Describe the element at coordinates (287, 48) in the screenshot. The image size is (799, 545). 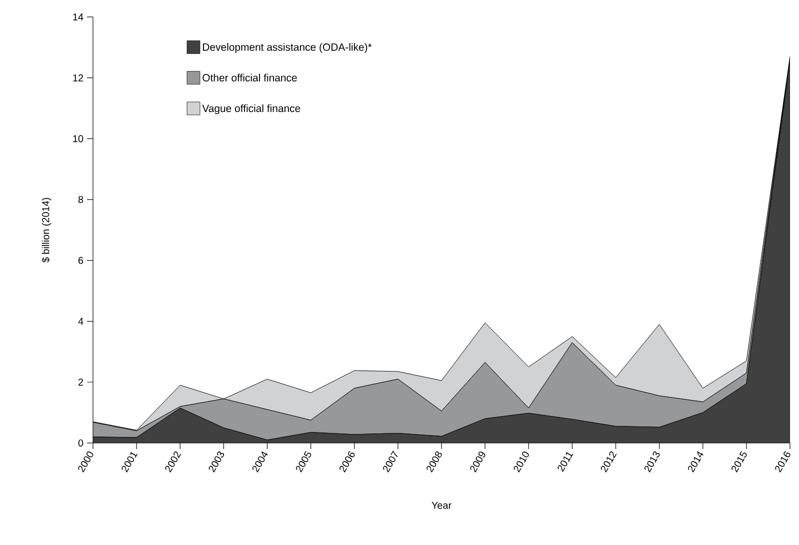
I see `legend-label: Development assistance (ODA-like)*` at that location.